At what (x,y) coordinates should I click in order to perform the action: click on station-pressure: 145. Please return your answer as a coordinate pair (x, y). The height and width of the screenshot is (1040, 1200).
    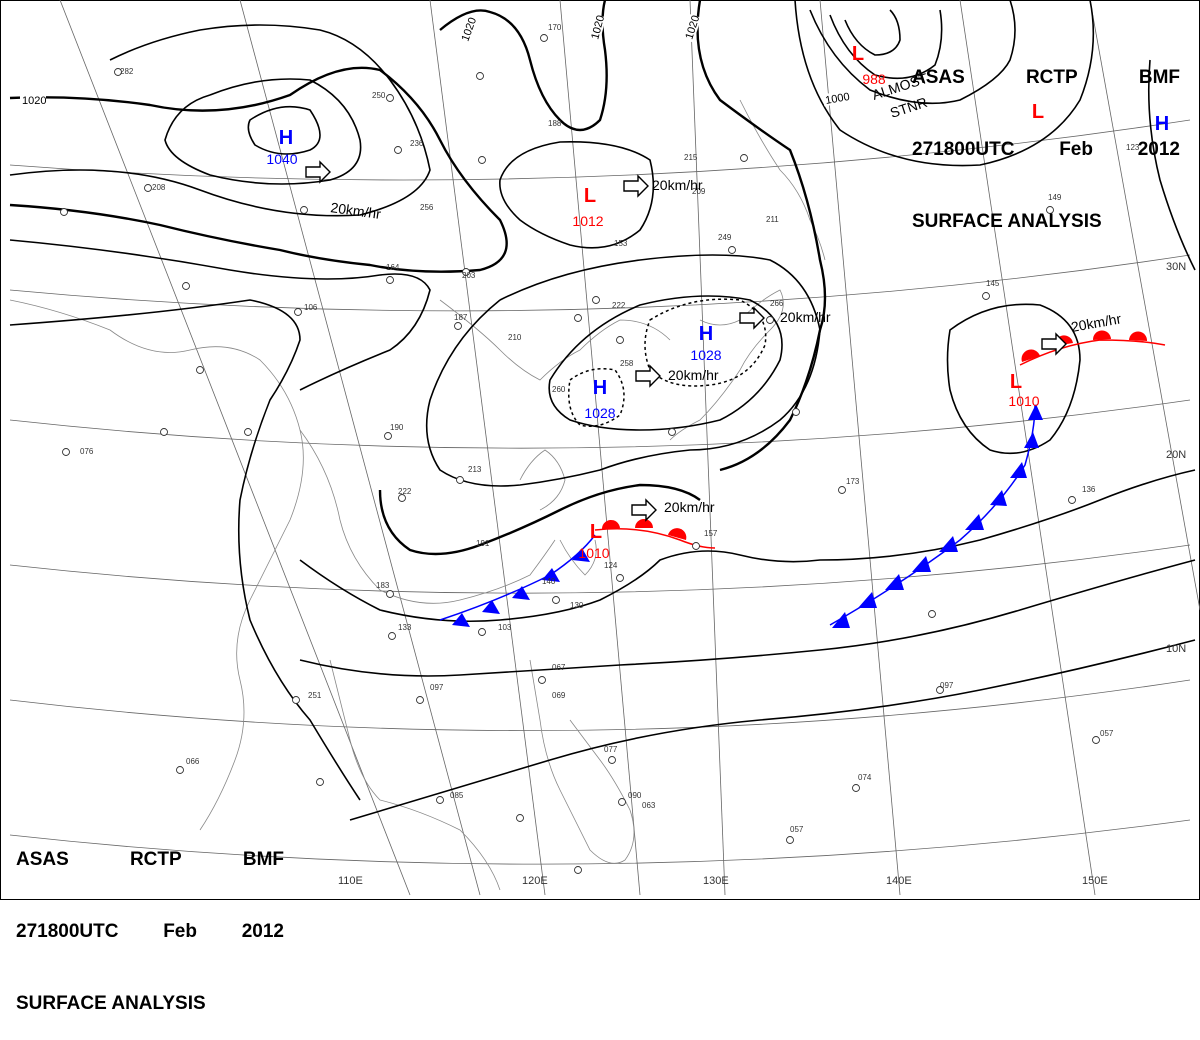
    Looking at the image, I should click on (993, 283).